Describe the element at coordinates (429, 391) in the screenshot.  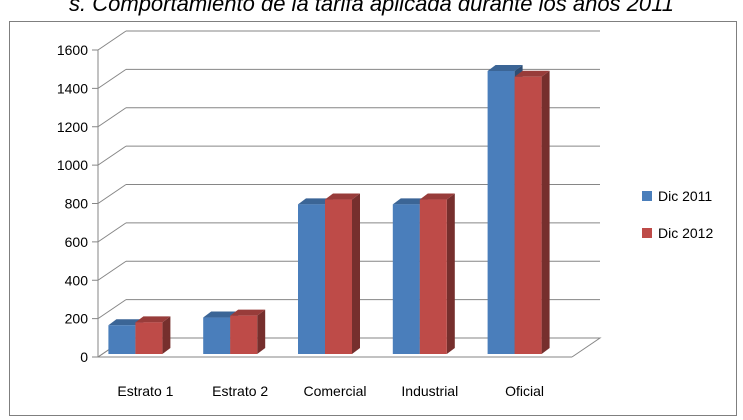
I see `x-tick-label: Industrial` at that location.